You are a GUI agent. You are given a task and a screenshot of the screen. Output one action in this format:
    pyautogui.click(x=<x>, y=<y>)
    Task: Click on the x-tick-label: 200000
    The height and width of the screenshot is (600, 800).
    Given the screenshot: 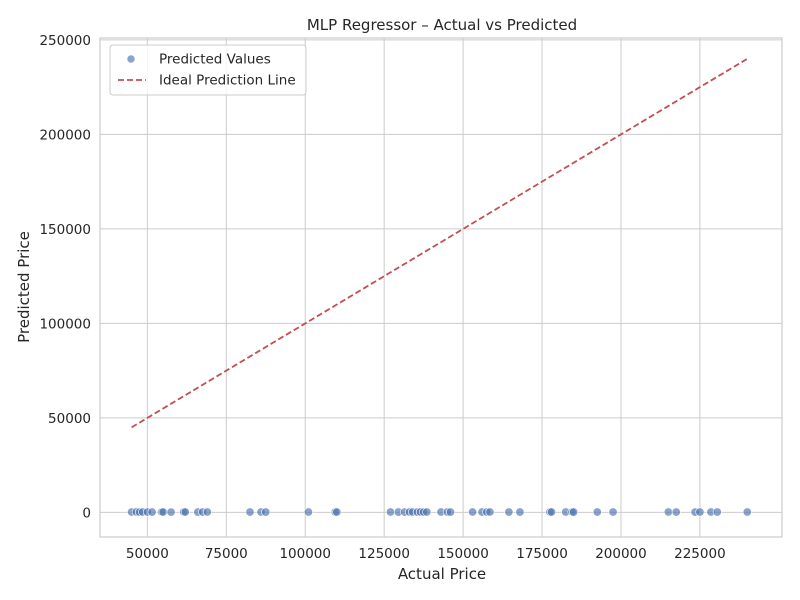 What is the action you would take?
    pyautogui.click(x=621, y=554)
    